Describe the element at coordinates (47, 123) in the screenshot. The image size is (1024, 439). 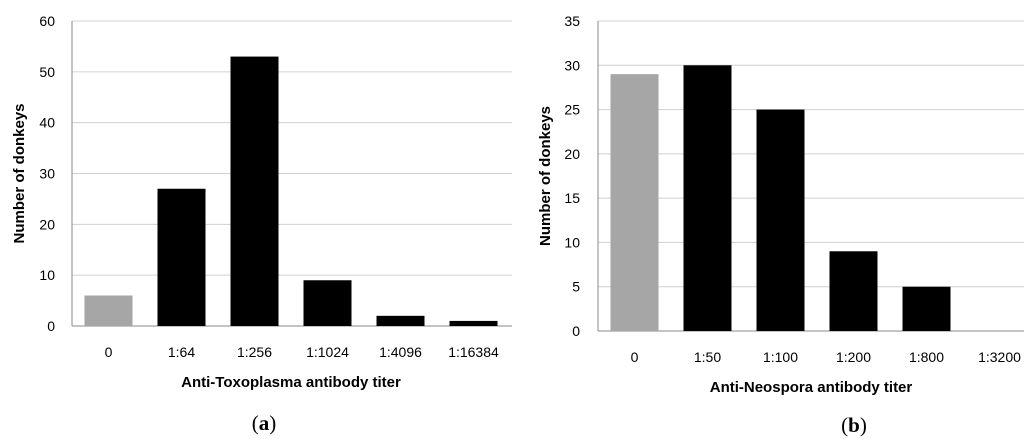
I see `y-tick-label: 40` at that location.